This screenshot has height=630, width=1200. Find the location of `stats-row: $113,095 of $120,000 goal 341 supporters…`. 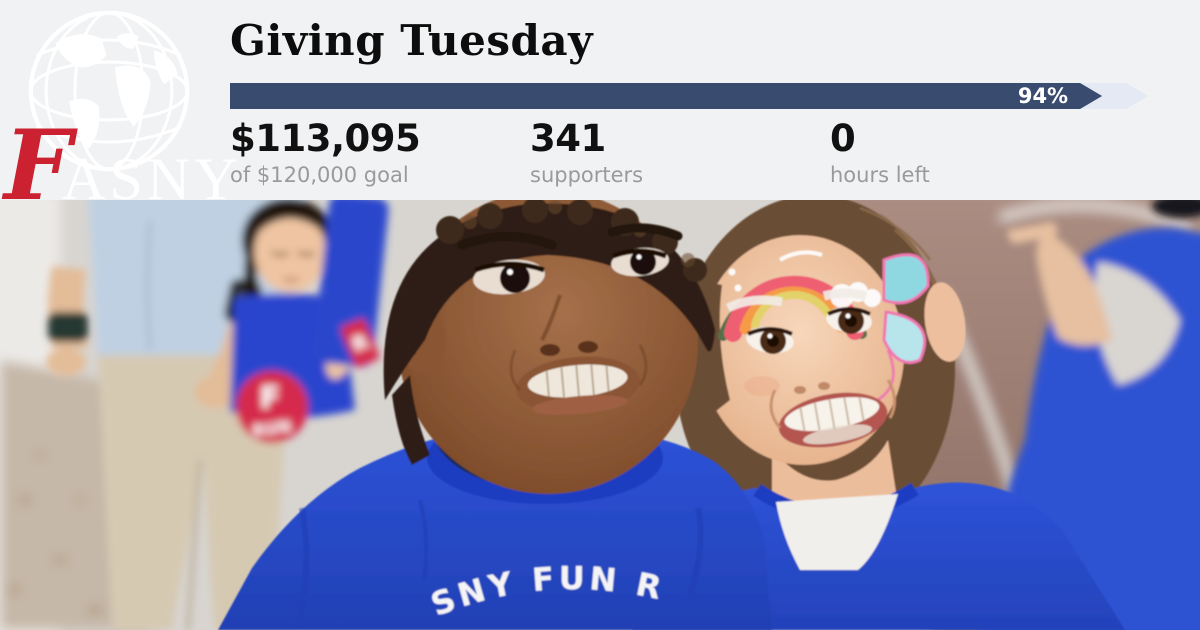

stats-row: $113,095 of $120,000 goal 341 supporters… is located at coordinates (700, 158).